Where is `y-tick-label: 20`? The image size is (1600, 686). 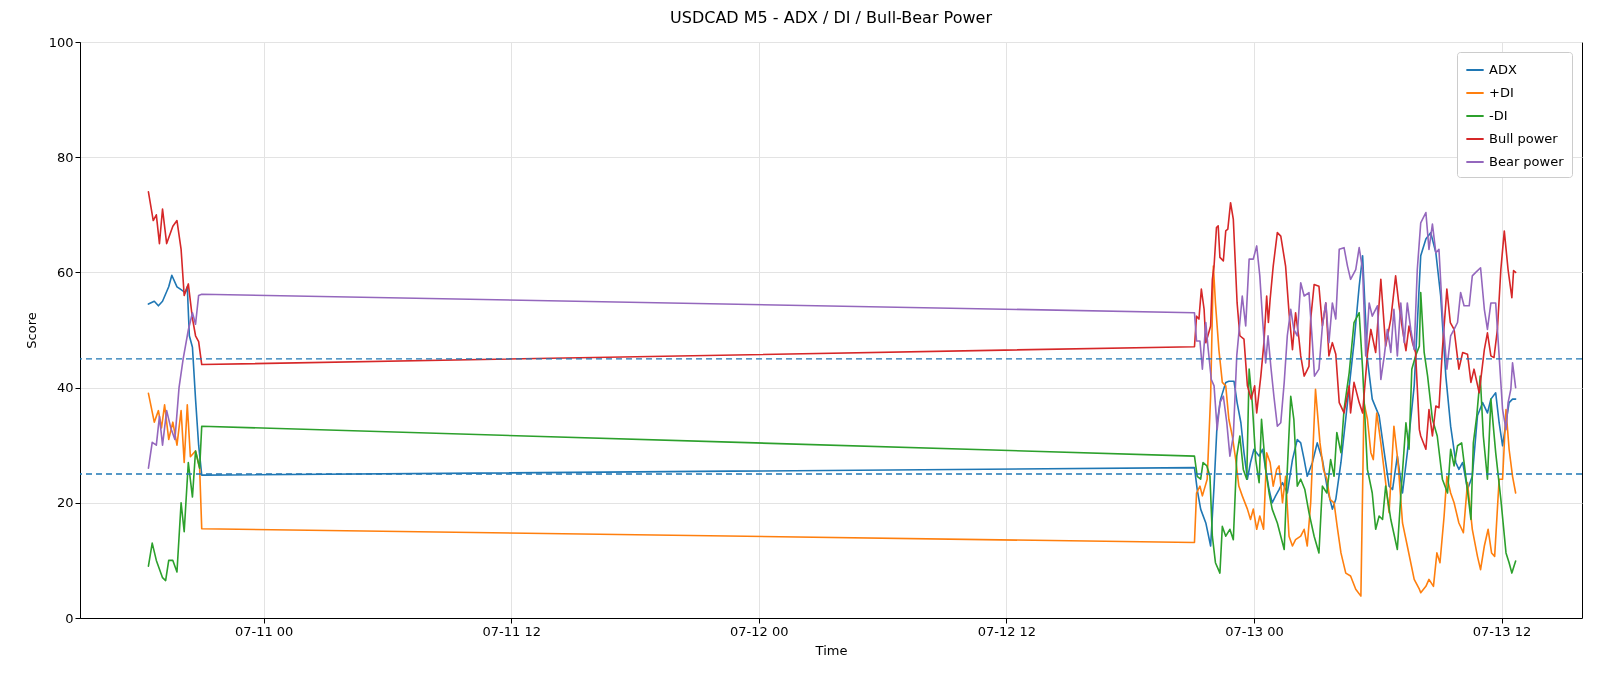
y-tick-label: 20 is located at coordinates (65, 503).